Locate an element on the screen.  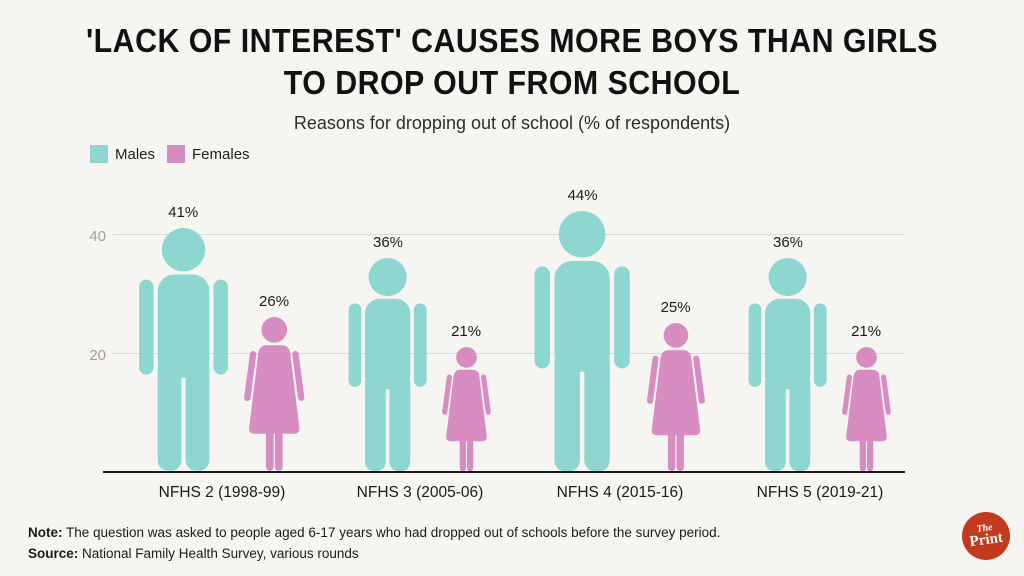
value-label: 25% is located at coordinates (675, 307).